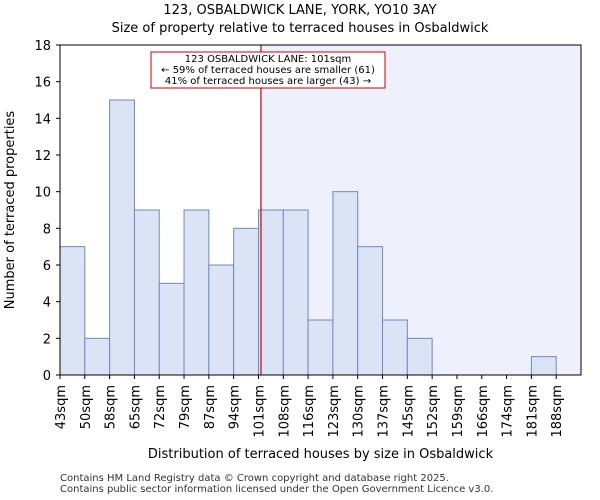 The height and width of the screenshot is (500, 600). I want to click on annotation-box, so click(268, 70).